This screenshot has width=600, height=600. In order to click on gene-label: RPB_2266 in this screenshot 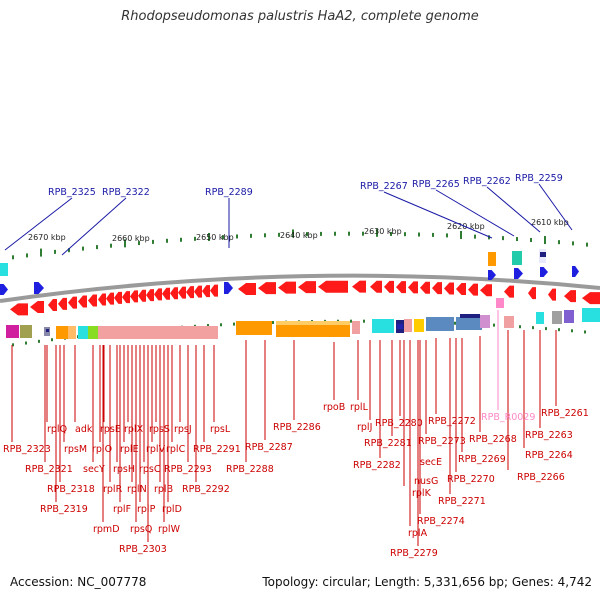, I will do `click(541, 477)`.